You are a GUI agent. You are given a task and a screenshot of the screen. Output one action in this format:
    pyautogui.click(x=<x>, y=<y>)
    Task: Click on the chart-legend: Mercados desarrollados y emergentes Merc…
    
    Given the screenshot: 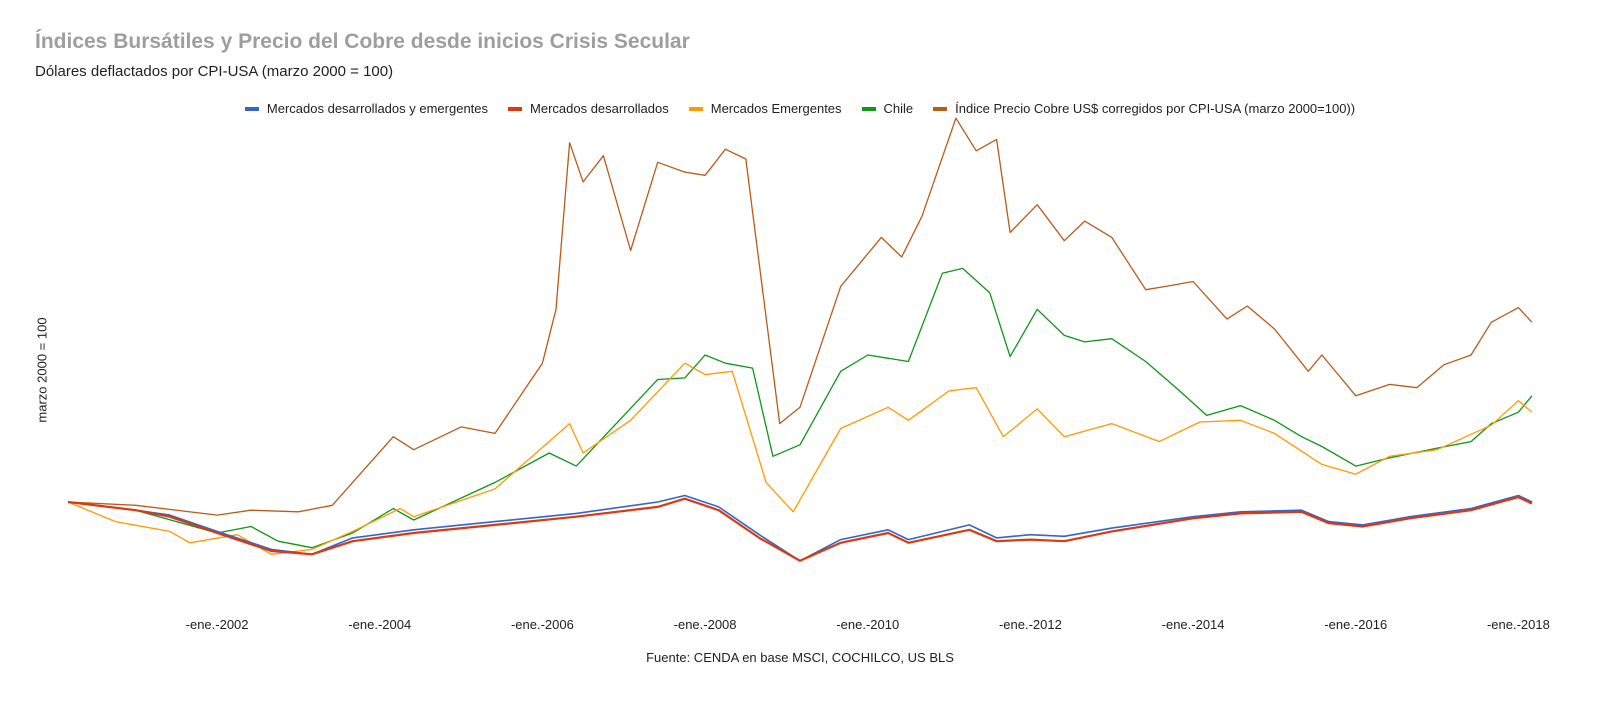 What is the action you would take?
    pyautogui.click(x=800, y=108)
    